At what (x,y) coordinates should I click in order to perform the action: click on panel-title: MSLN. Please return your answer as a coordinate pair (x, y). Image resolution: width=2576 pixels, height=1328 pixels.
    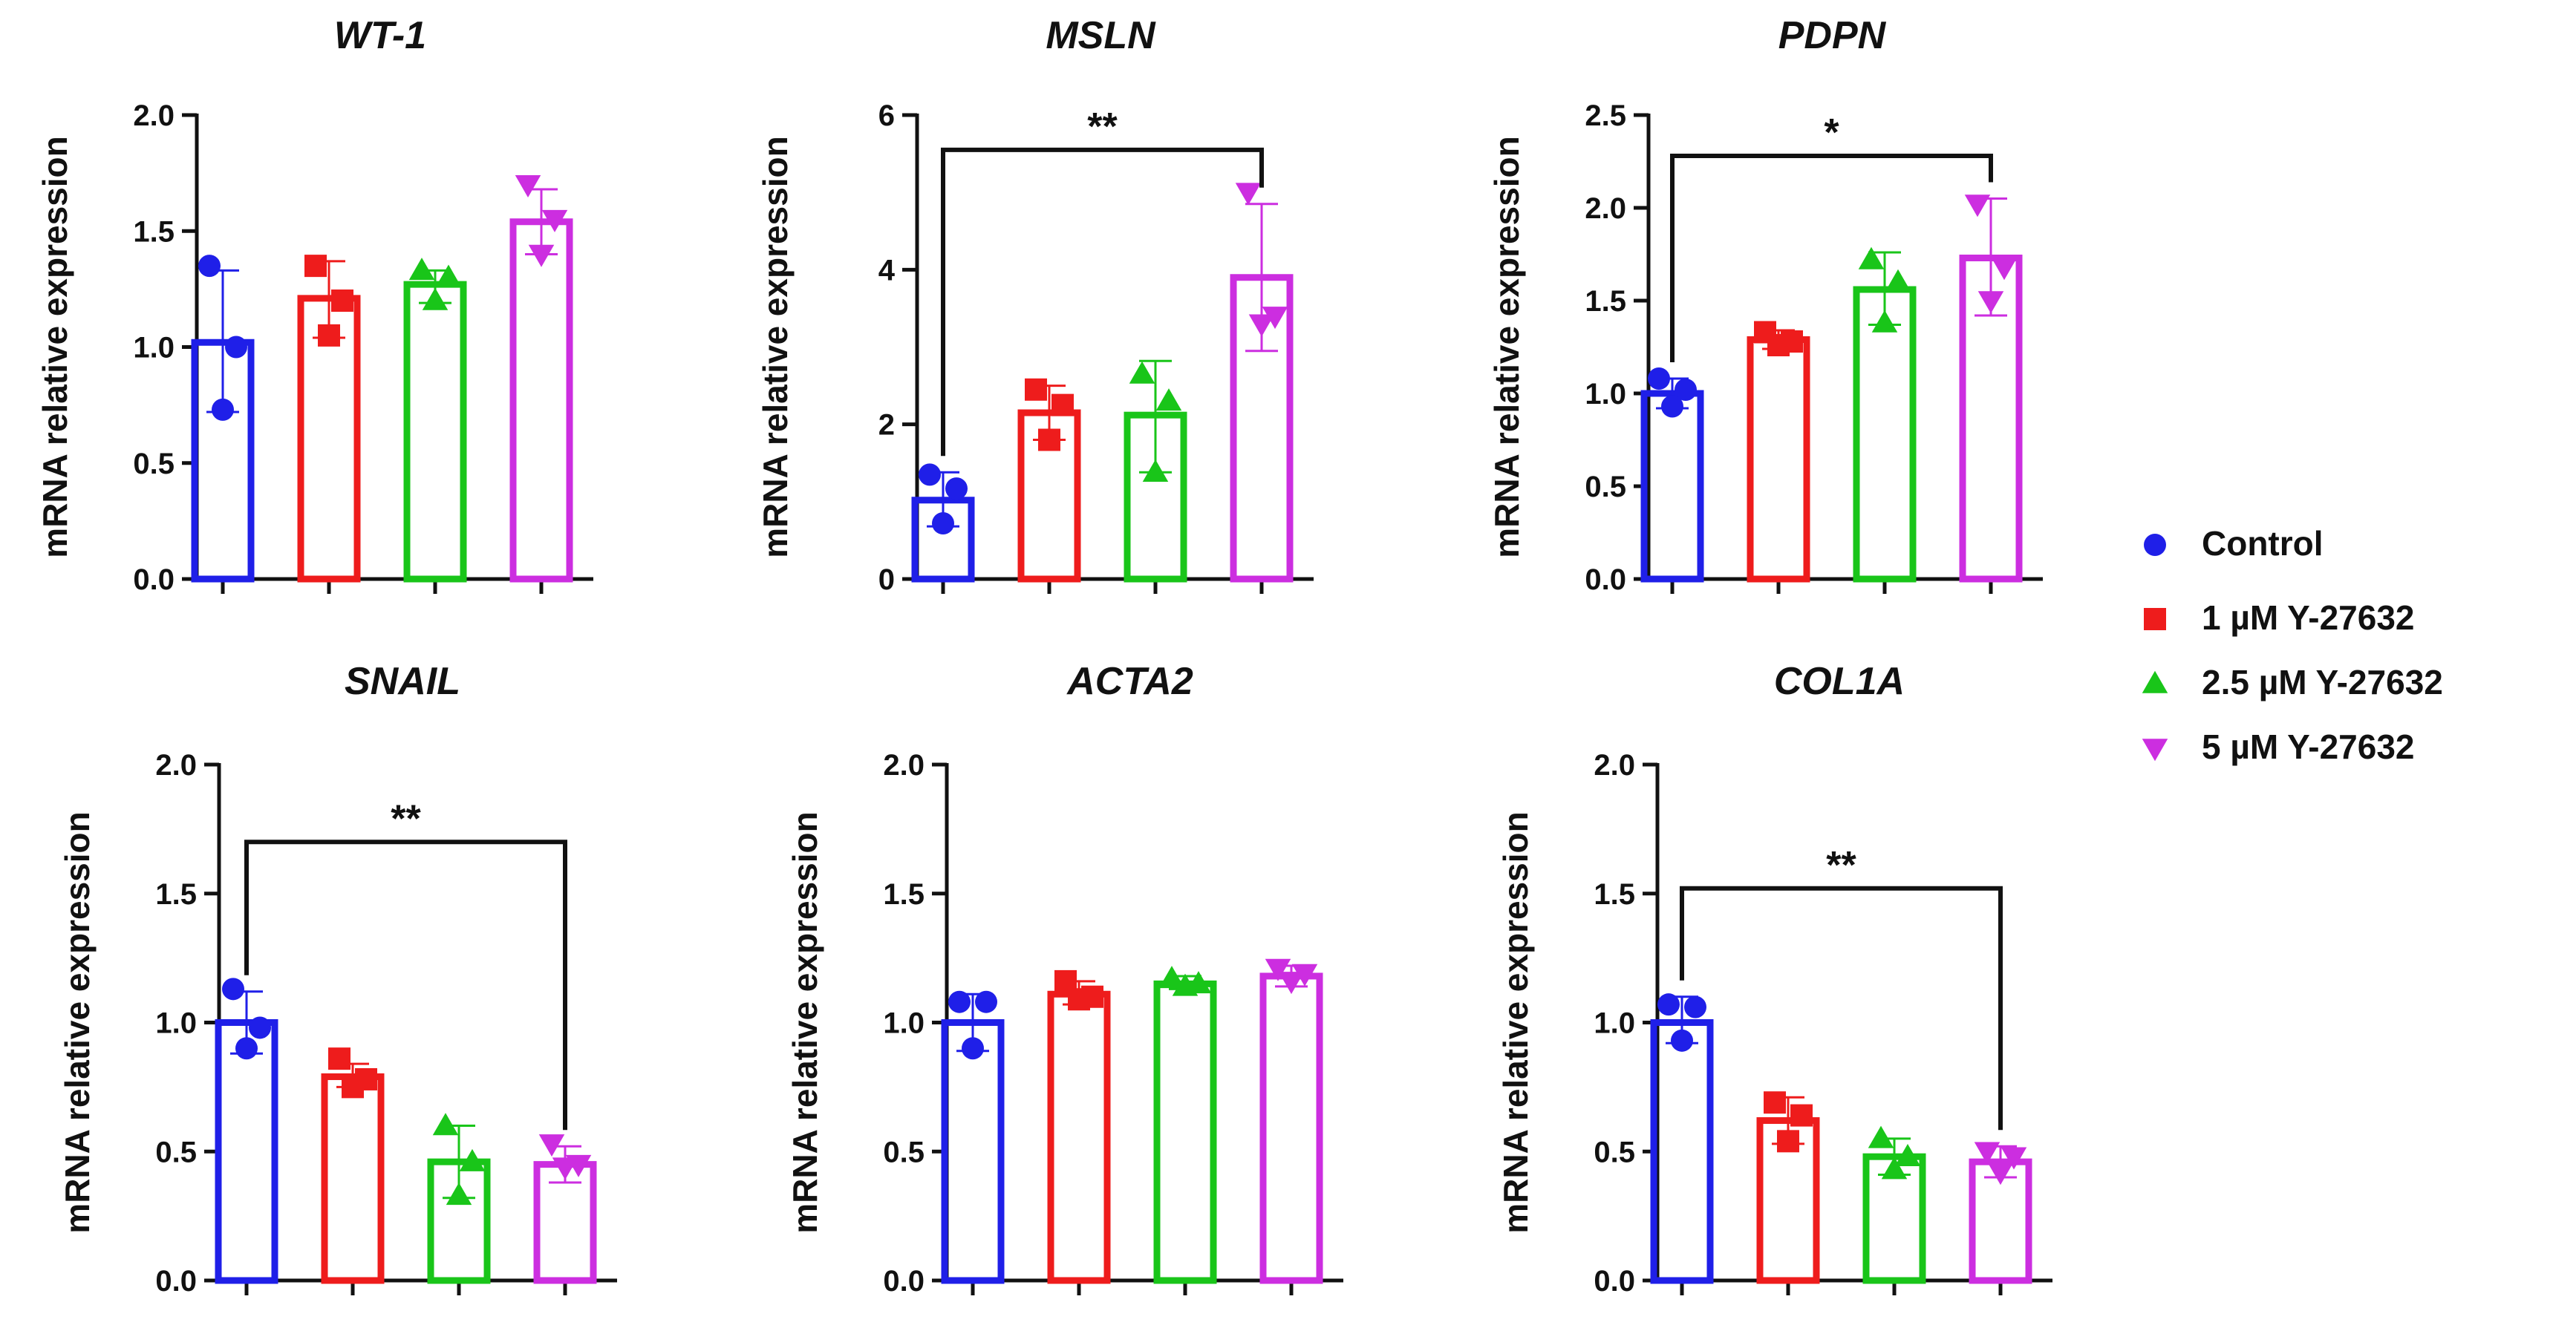
    Looking at the image, I should click on (1101, 35).